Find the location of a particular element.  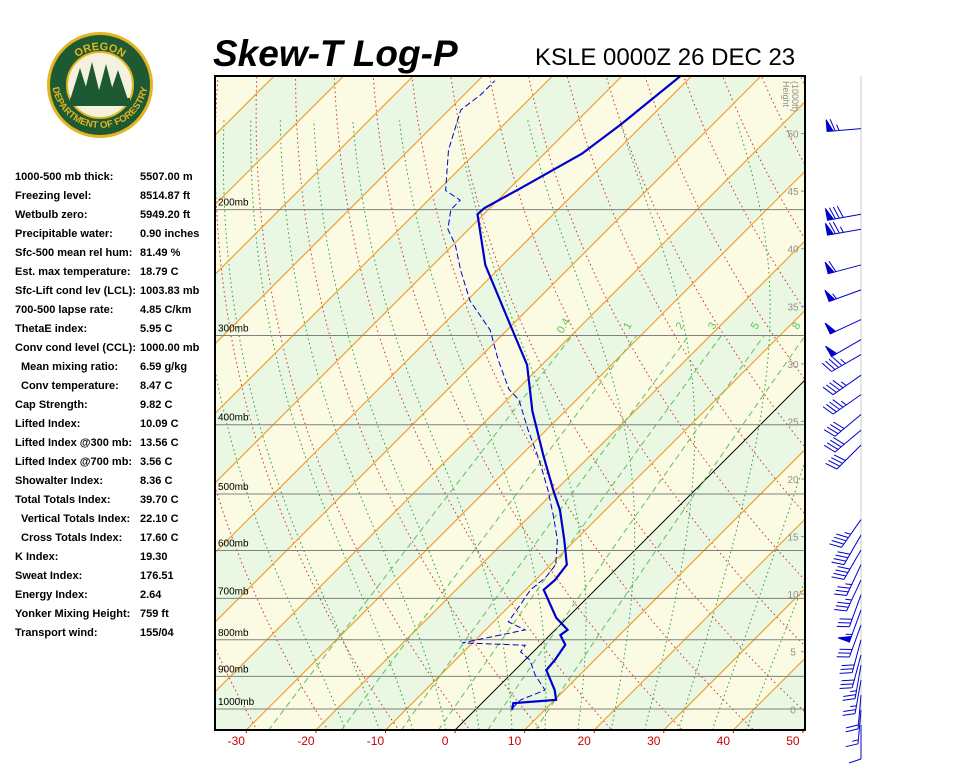

index-value: 8.36 C is located at coordinates (156, 481).